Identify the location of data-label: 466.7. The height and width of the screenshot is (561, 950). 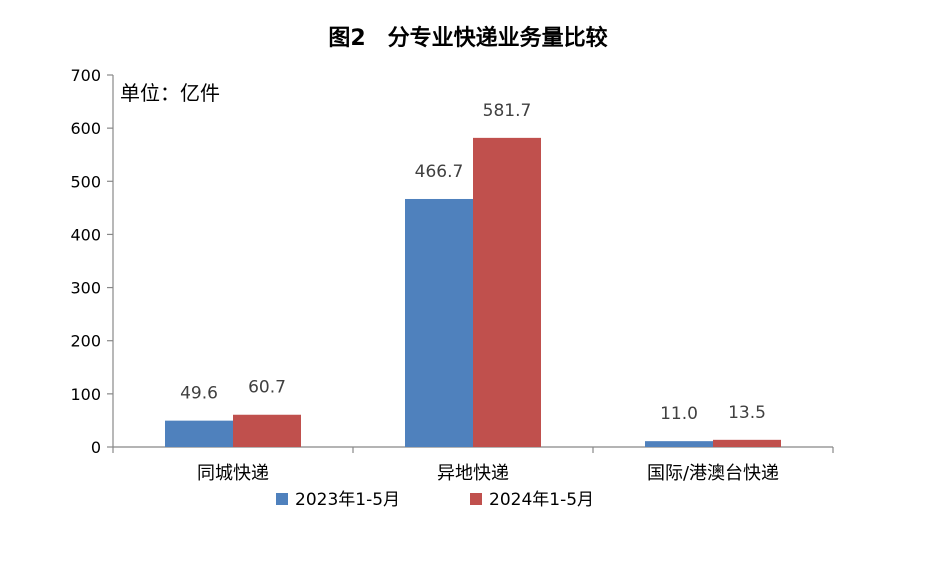
(439, 172).